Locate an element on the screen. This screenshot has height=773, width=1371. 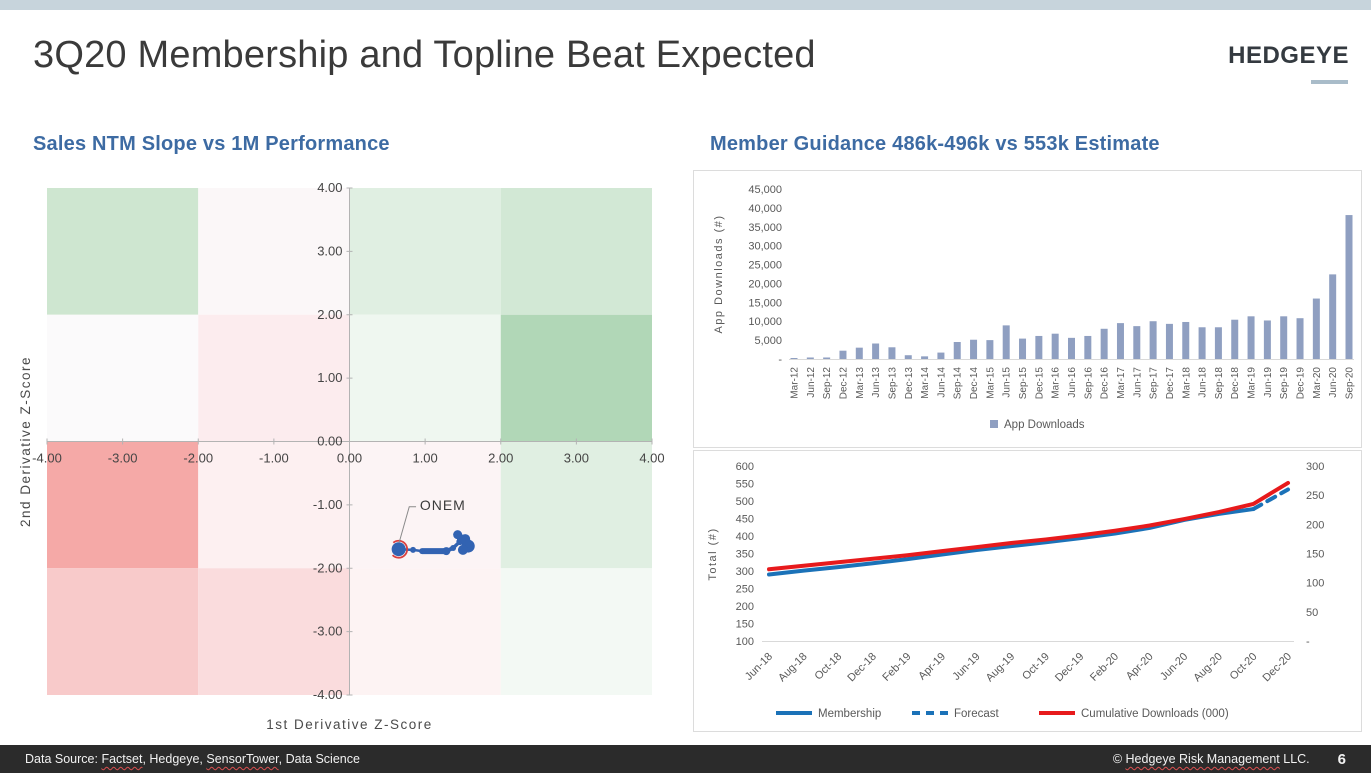
line-series is located at coordinates (1028, 528).